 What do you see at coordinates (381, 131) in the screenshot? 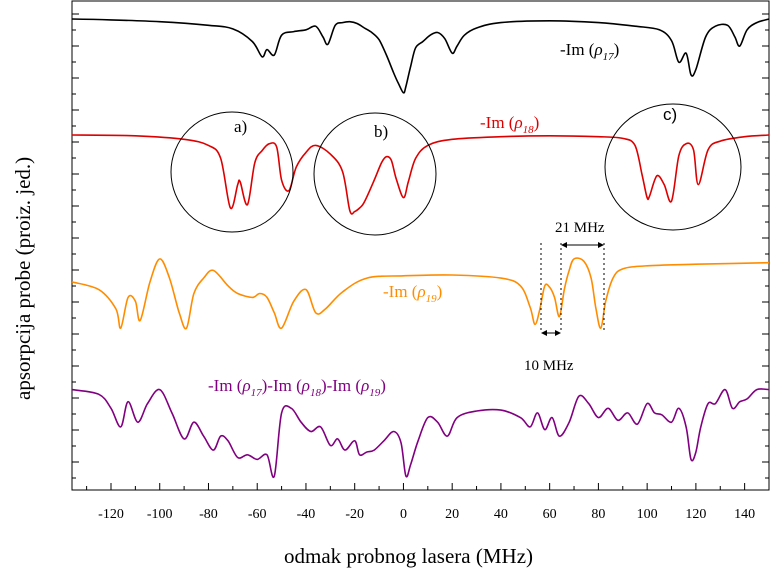
I see `circle-b-label: b)` at bounding box center [381, 131].